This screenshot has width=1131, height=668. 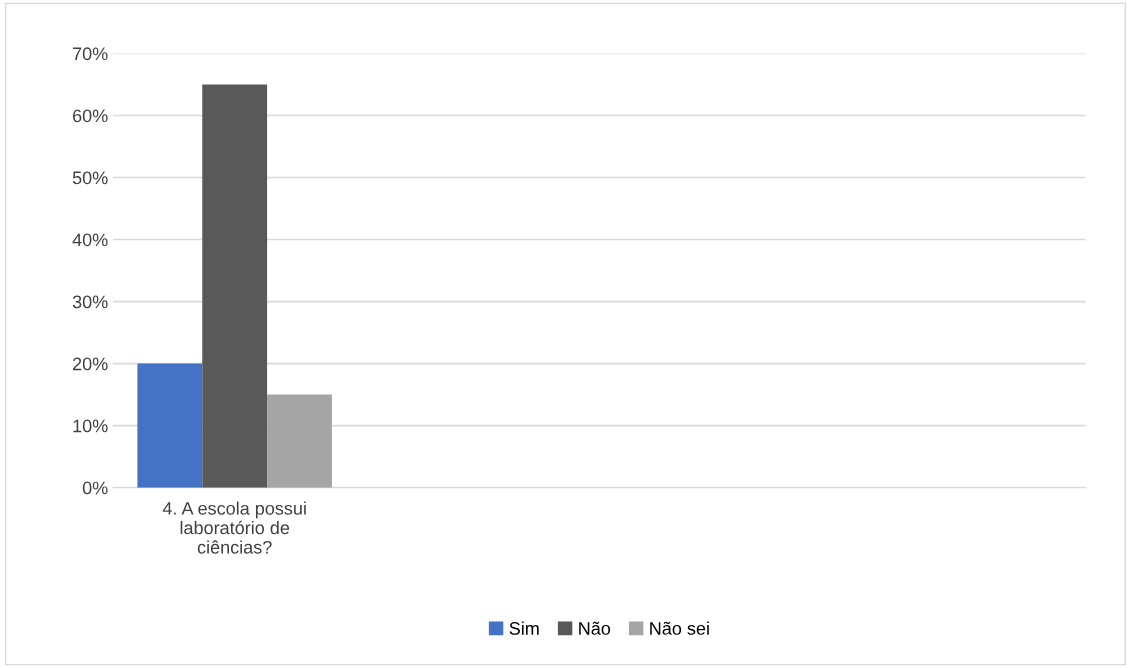 I want to click on y-tick-label: 10%, so click(x=90, y=426).